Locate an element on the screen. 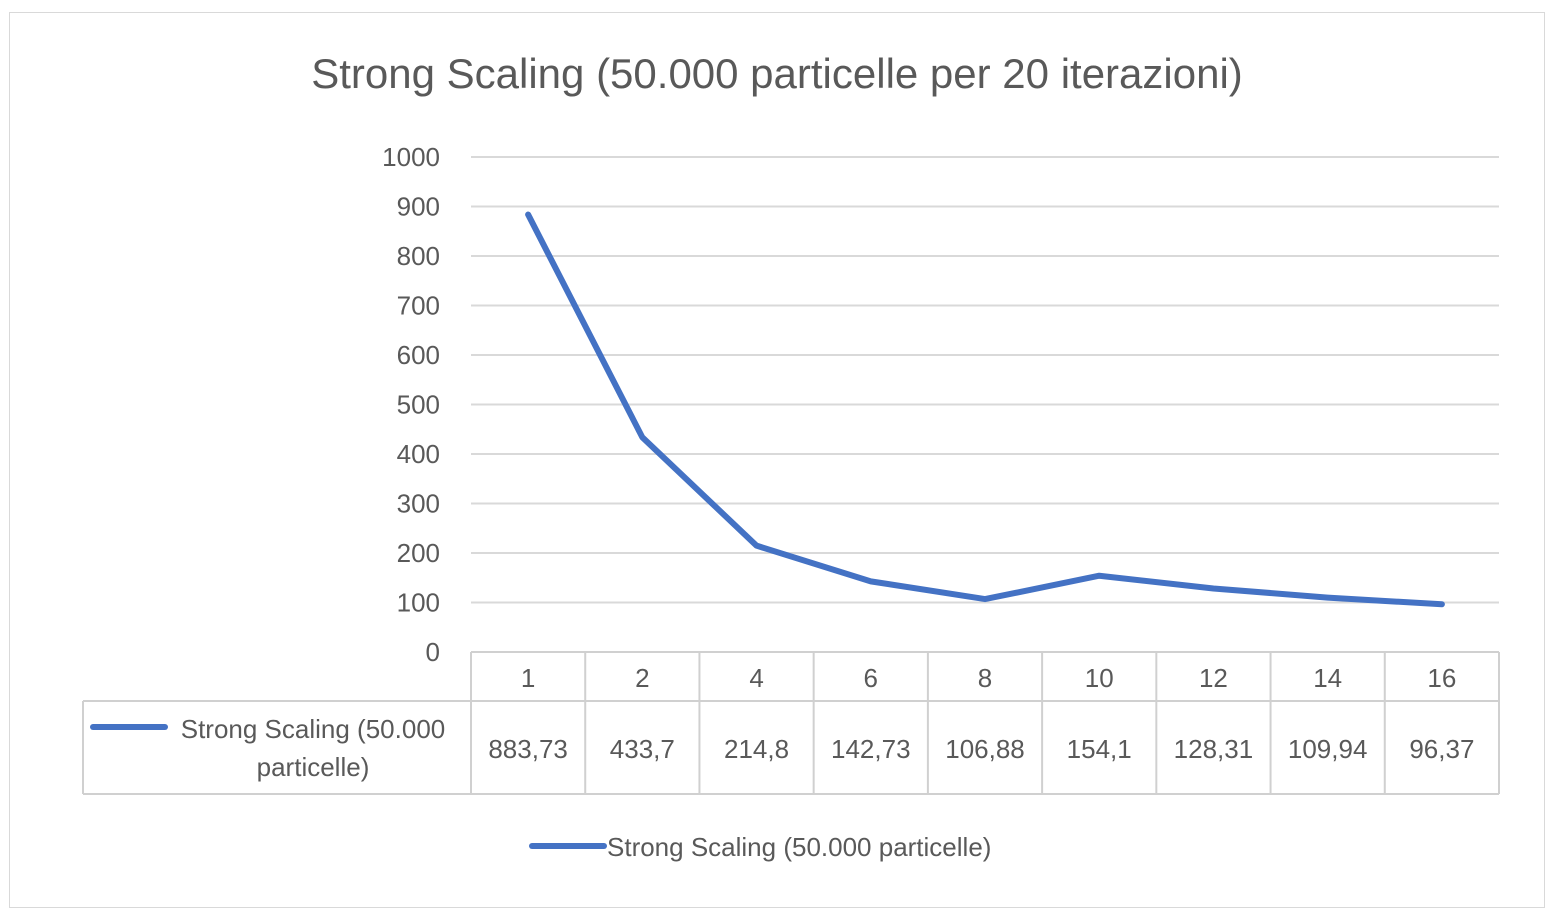 This screenshot has width=1554, height=918. y-tick-label: 100 is located at coordinates (418, 603).